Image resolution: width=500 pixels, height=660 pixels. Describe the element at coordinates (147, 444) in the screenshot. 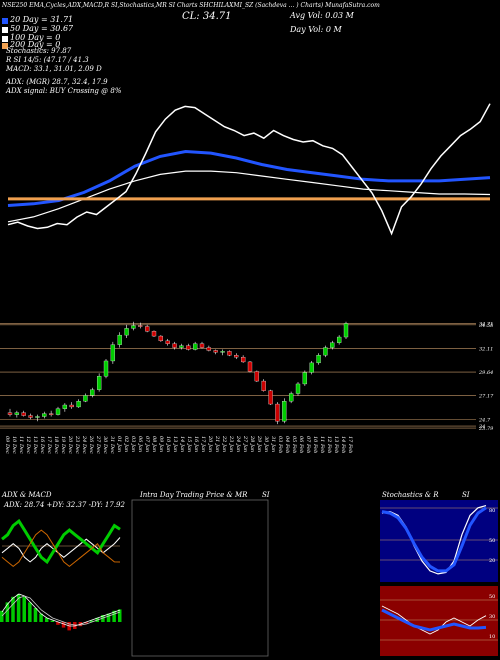

I see `date-tick-label: 07 Jan` at that location.